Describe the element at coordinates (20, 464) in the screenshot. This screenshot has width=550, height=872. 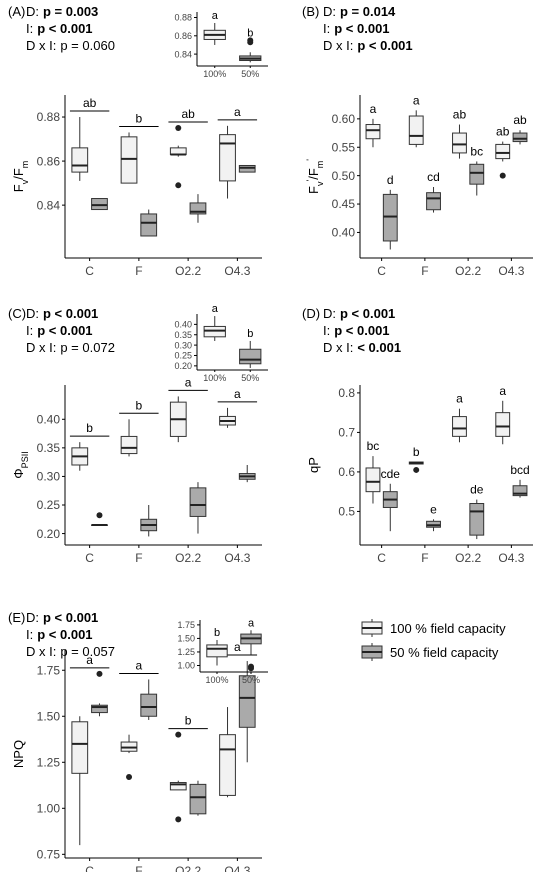
I see `y-axis-title: ΦPSII` at that location.